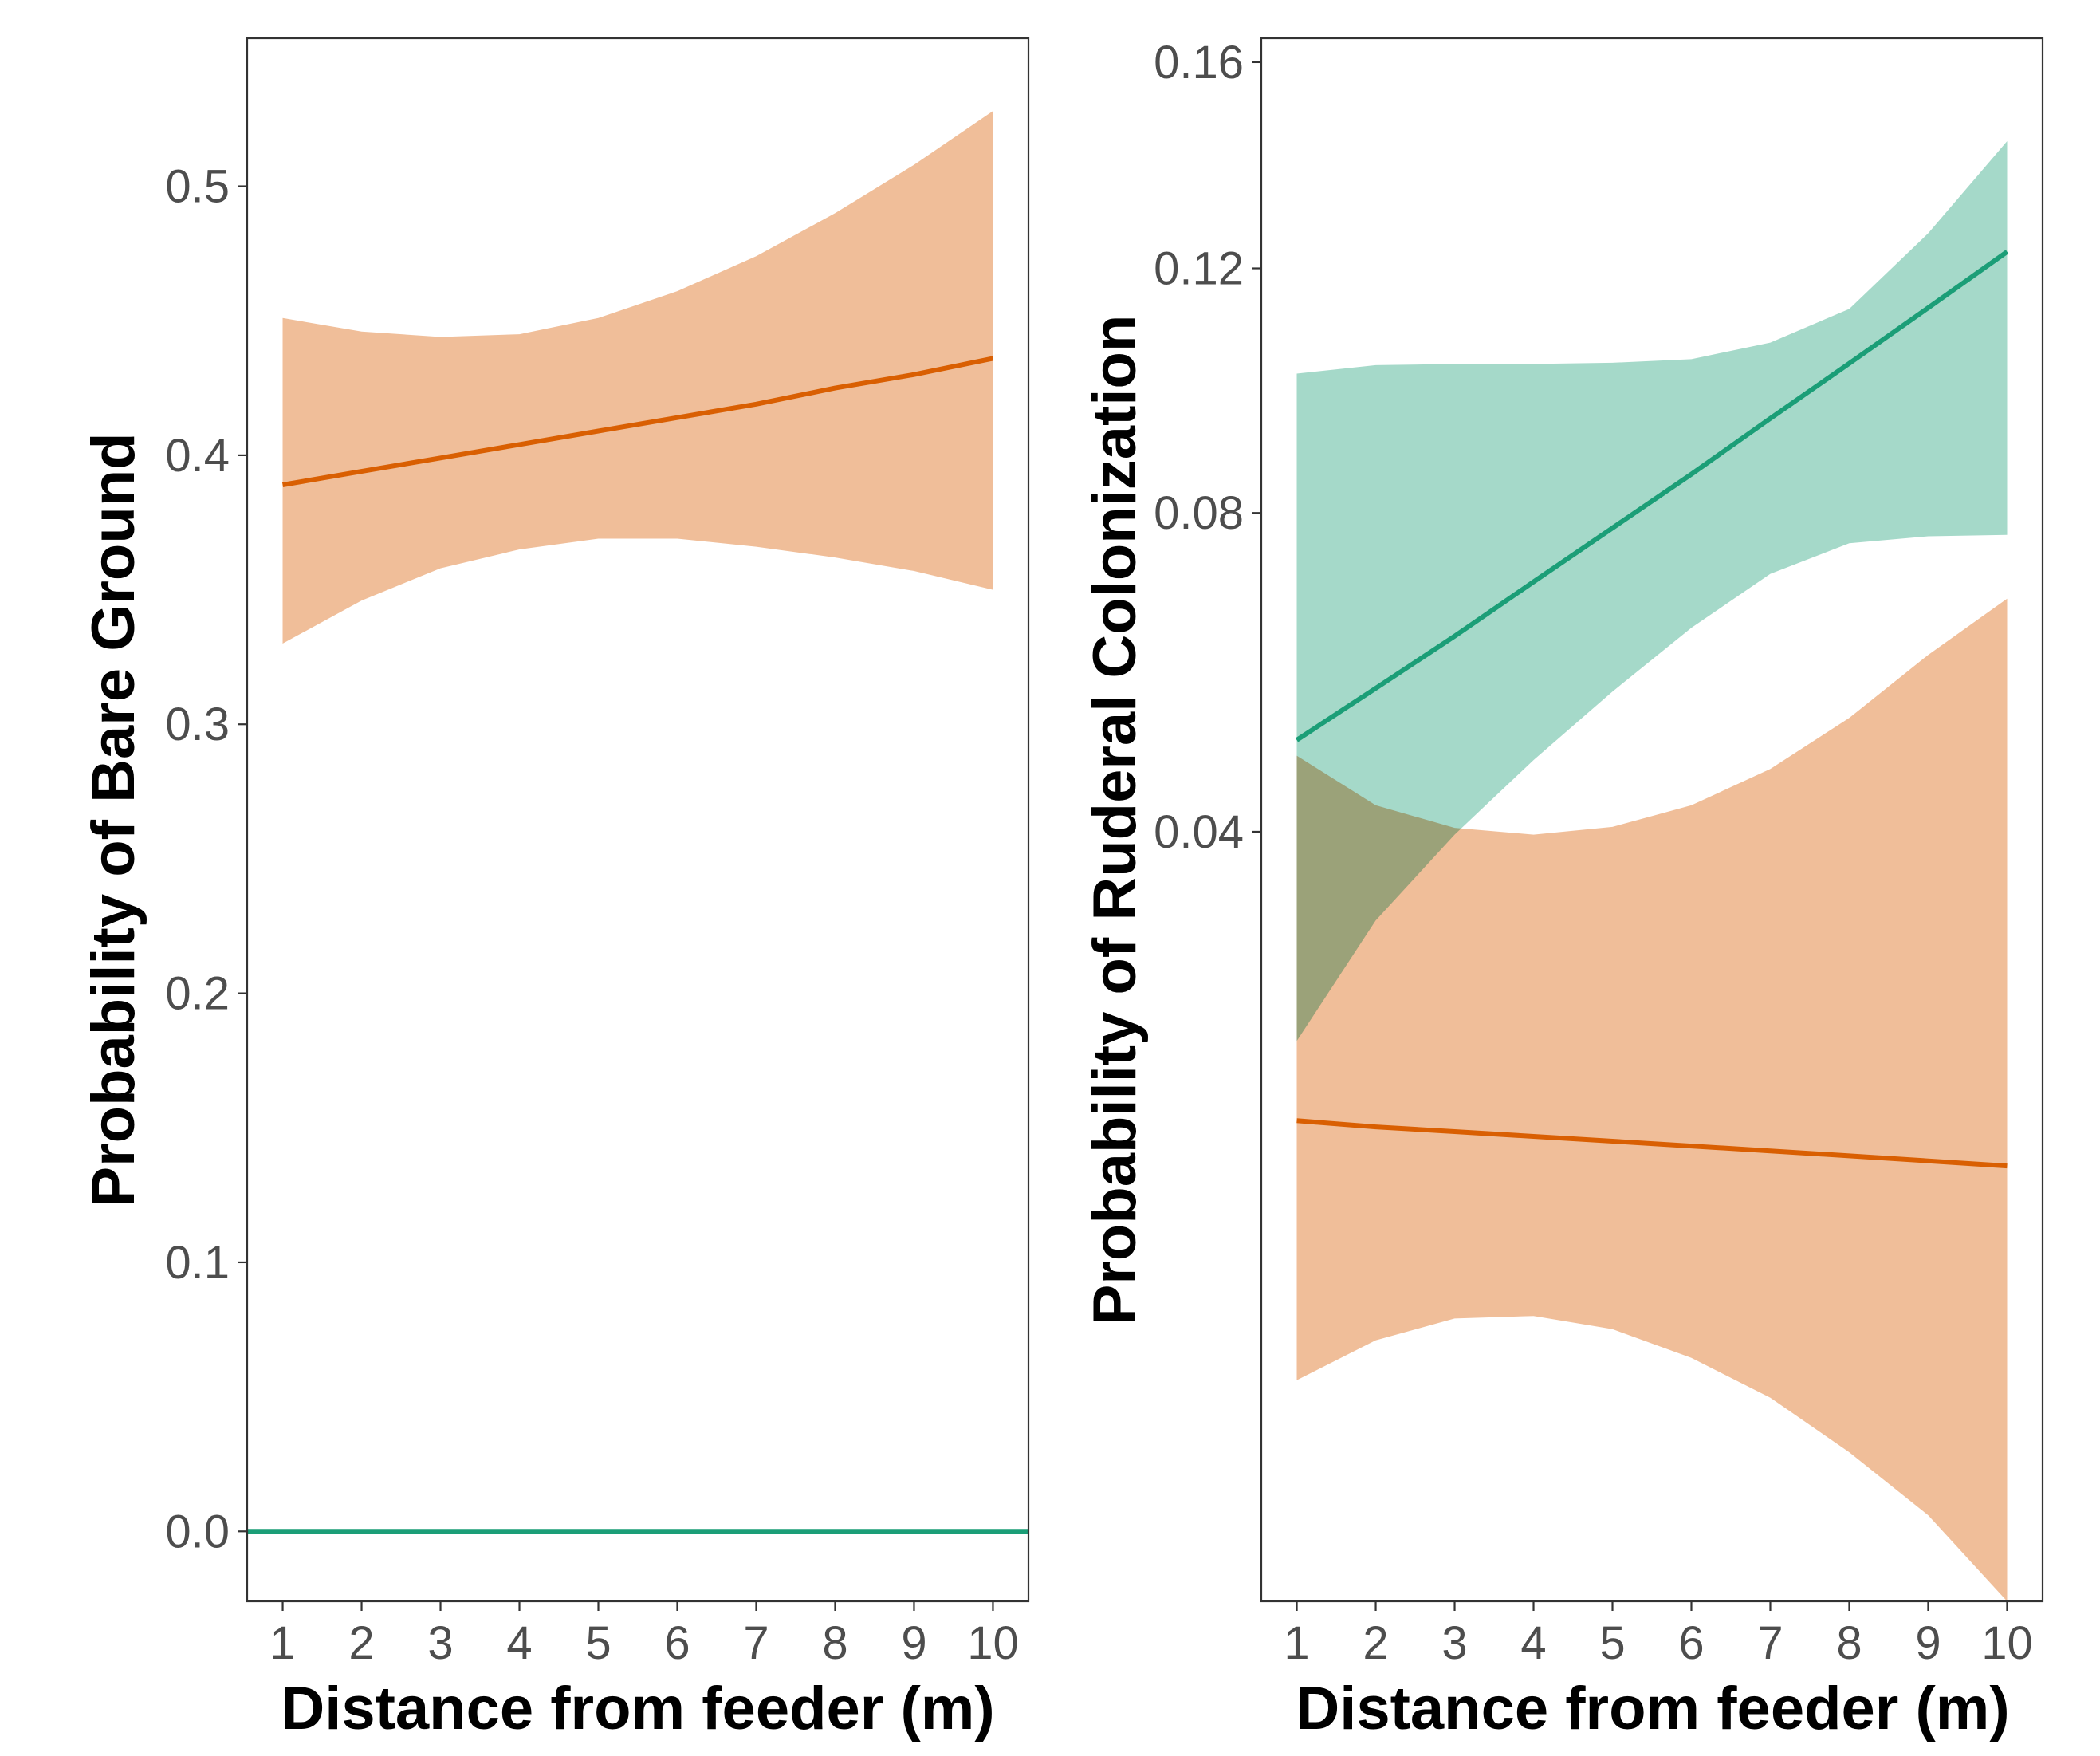 The image size is (2100, 1756). What do you see at coordinates (197, 994) in the screenshot?
I see `y-tick-label: 0.2` at bounding box center [197, 994].